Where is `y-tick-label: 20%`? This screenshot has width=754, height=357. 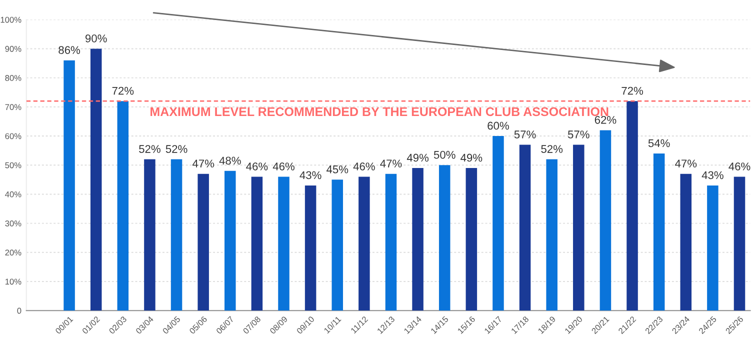
y-tick-label: 20% is located at coordinates (13, 253).